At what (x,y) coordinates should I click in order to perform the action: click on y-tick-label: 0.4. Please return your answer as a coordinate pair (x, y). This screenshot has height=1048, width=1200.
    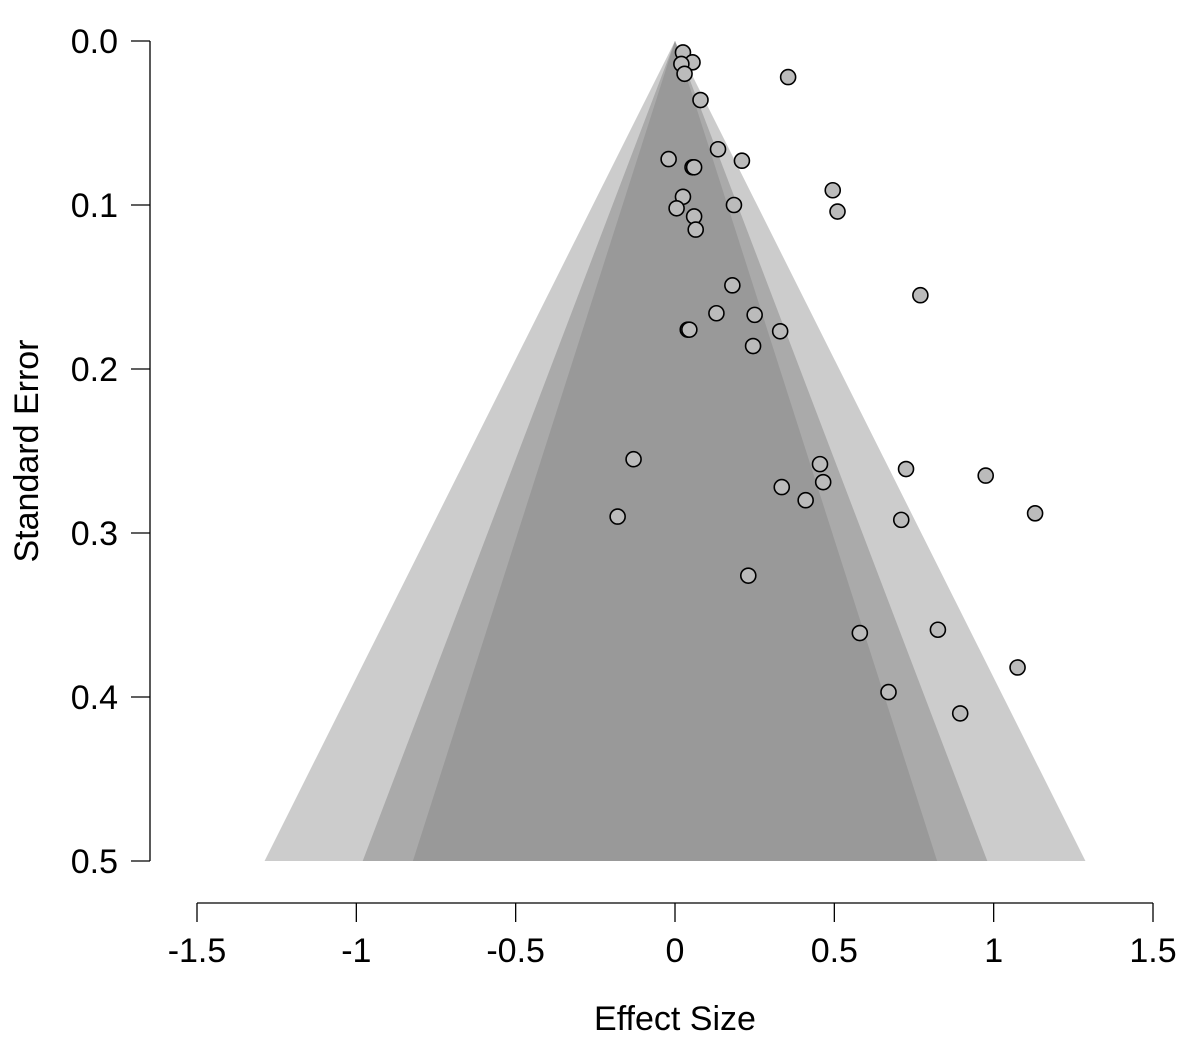
    Looking at the image, I should click on (94, 698).